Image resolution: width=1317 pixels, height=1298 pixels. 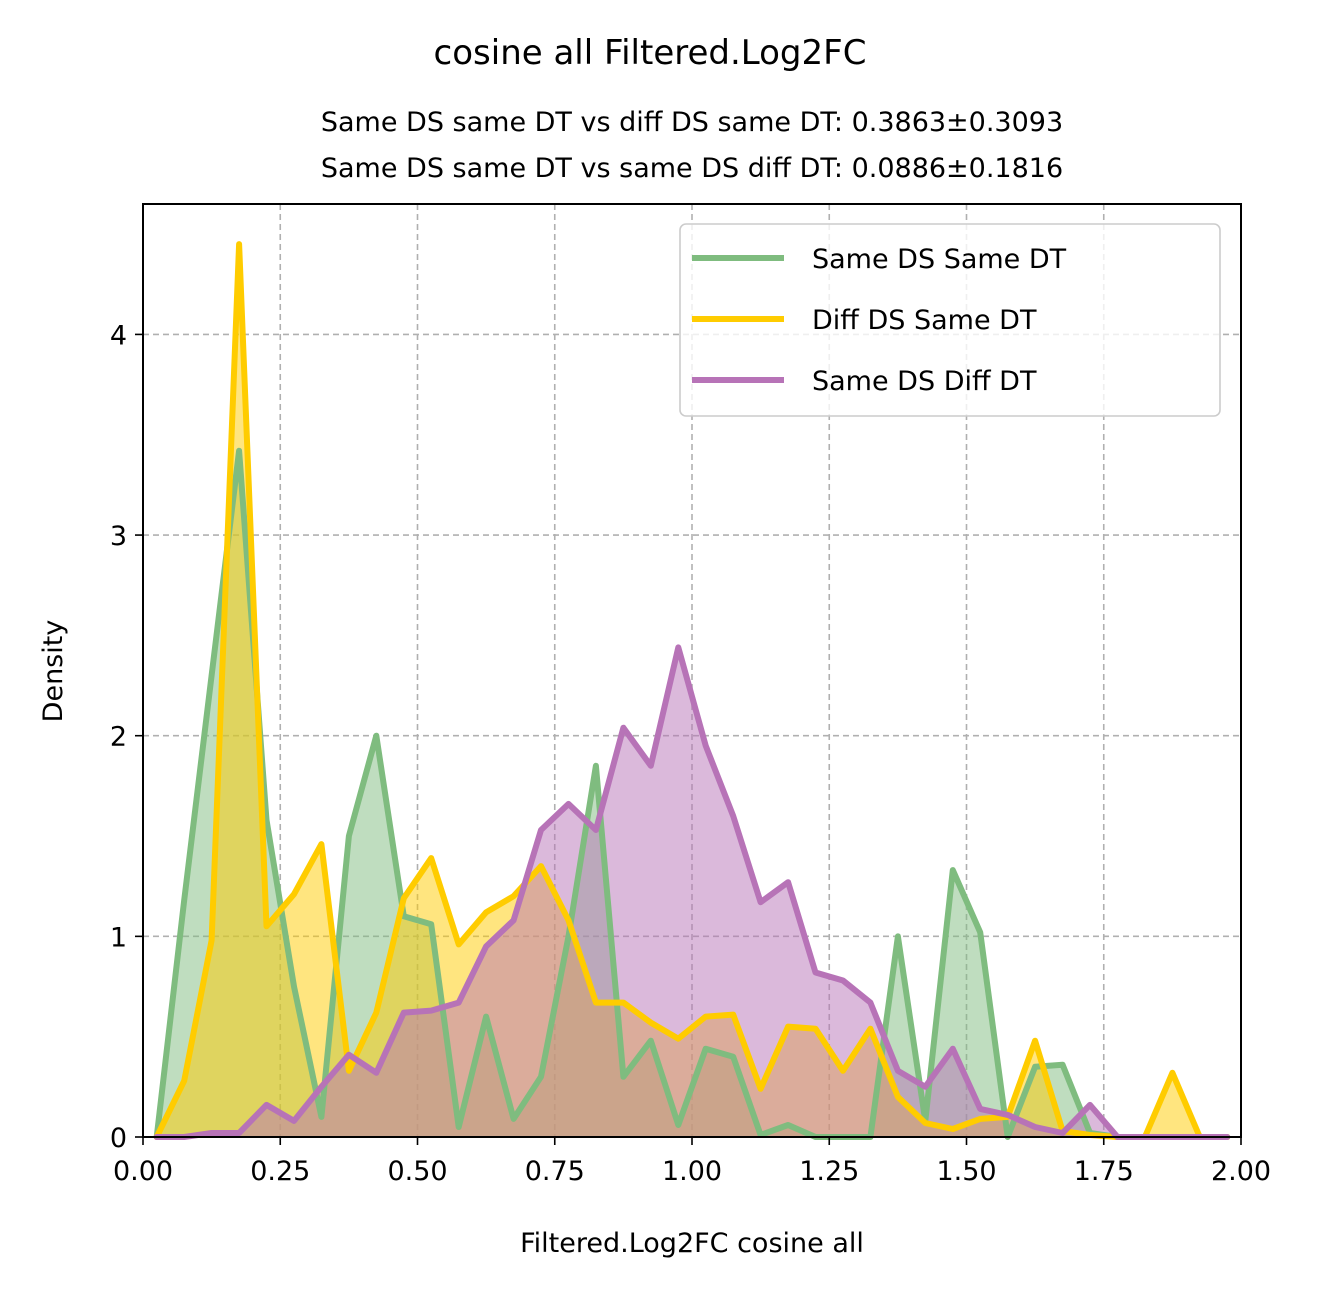 I want to click on y-tick-label: 0, so click(x=118, y=1138).